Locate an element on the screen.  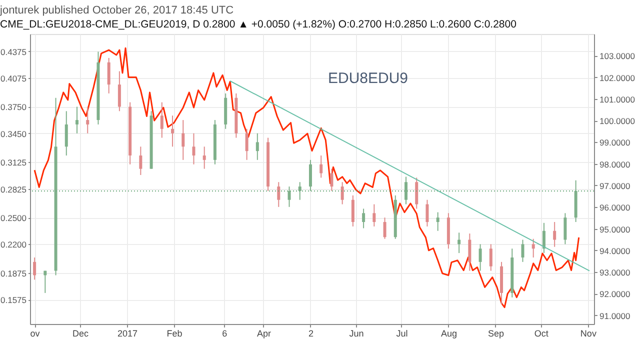
y-tick-label: 0.3125 is located at coordinates (13, 163).